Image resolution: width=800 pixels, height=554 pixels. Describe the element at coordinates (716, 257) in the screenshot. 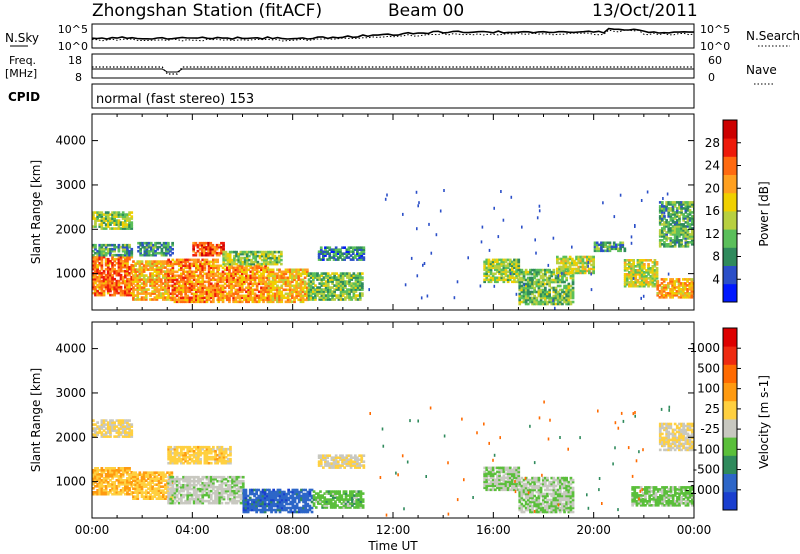

I see `power-colorbar-tick-label: 8` at that location.